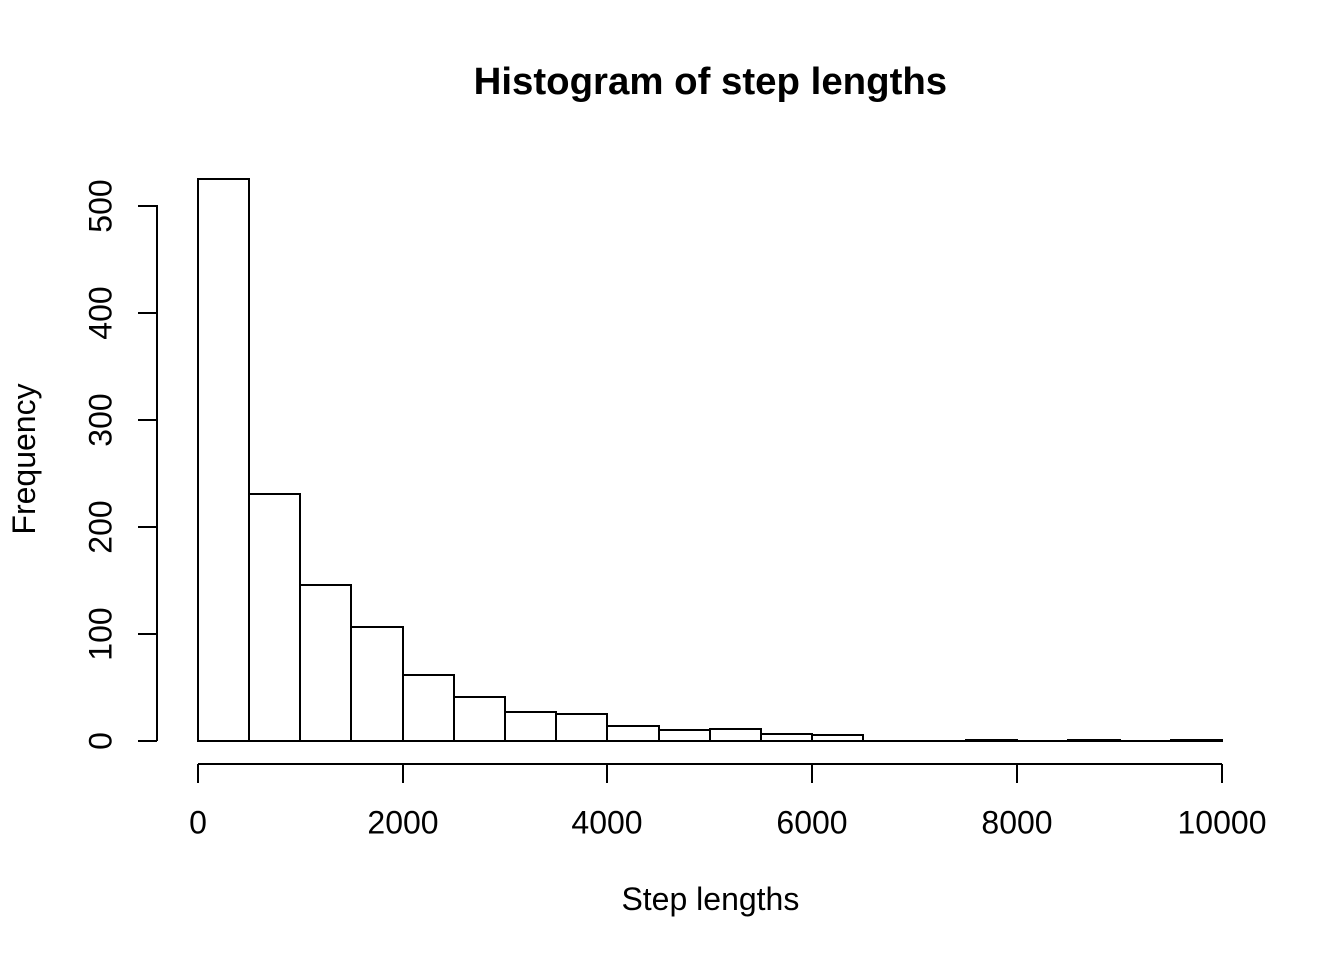 The image size is (1344, 960). I want to click on svg-text: Histogram of step lengths, so click(711, 81).